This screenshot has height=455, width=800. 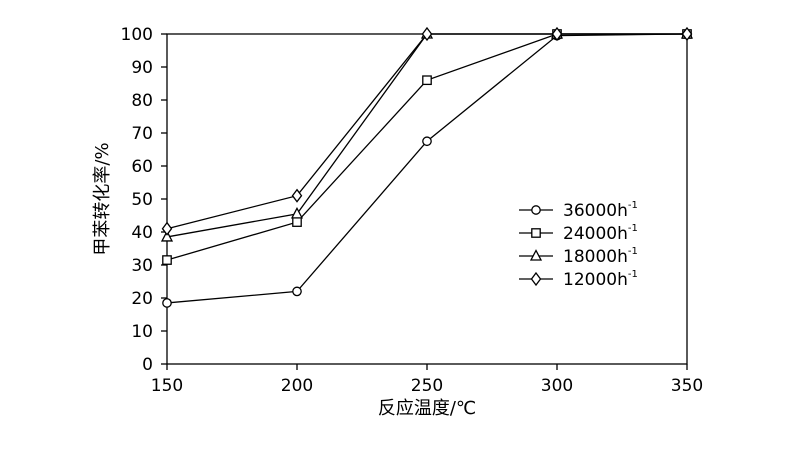 I want to click on legend-item: 12000h-1, so click(x=578, y=279).